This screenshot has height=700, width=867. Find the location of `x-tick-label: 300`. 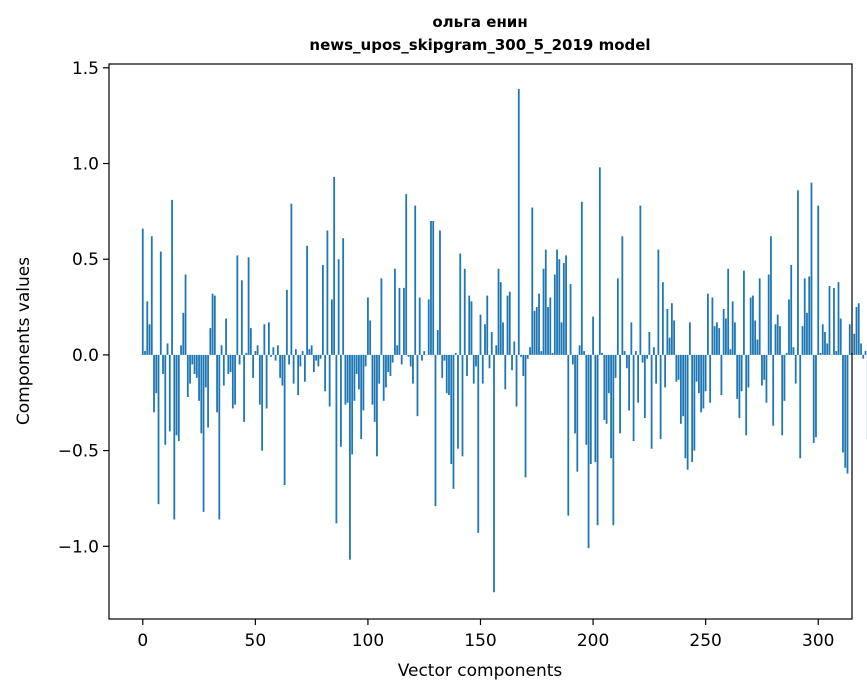

x-tick-label: 300 is located at coordinates (818, 641).